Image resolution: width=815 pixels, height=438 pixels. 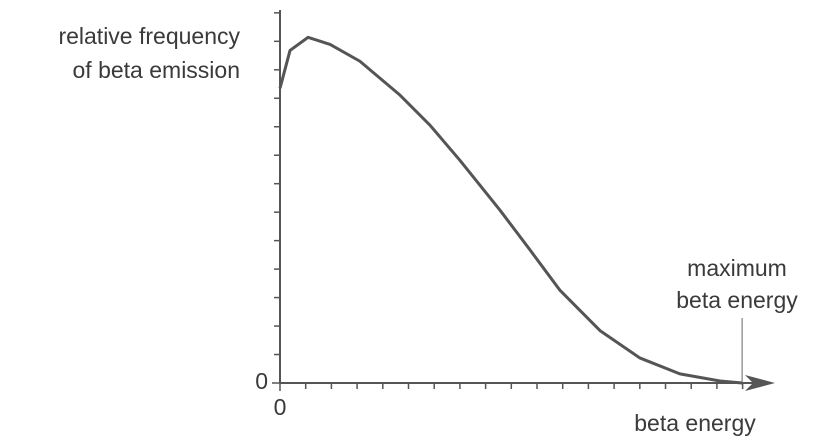 I want to click on x-axis-arrow, so click(x=760, y=383).